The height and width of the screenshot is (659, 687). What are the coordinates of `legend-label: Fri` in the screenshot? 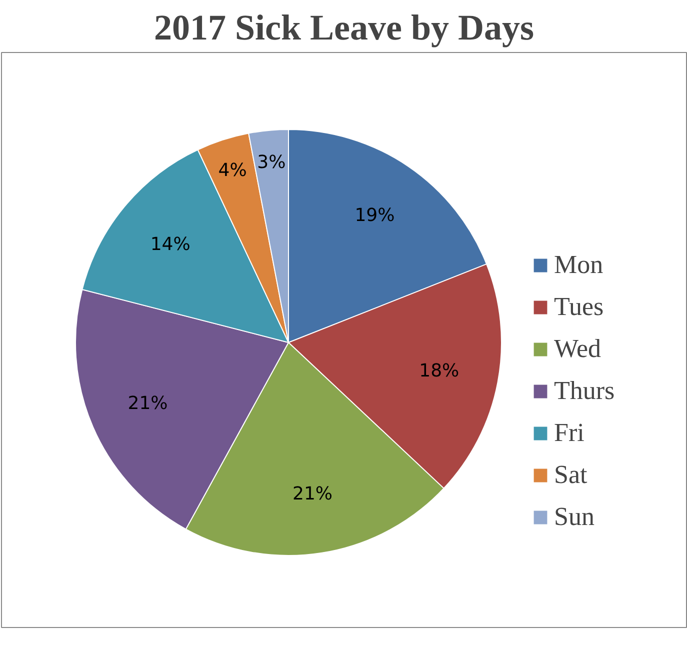 It's located at (569, 433).